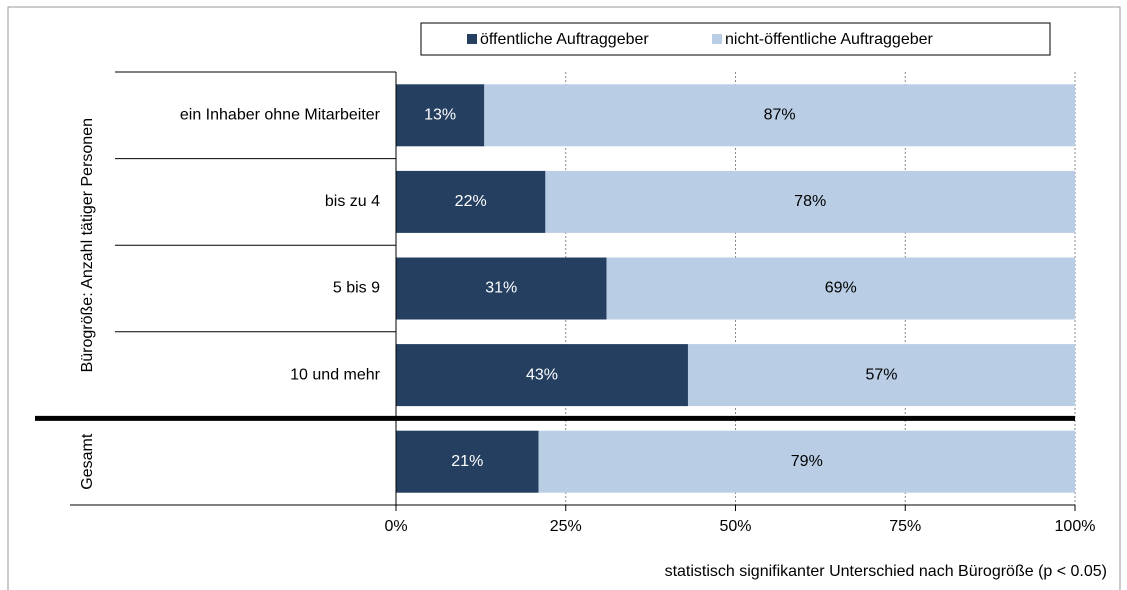  I want to click on category-label: ein Inhaber ohne Mitarbeiter, so click(280, 115).